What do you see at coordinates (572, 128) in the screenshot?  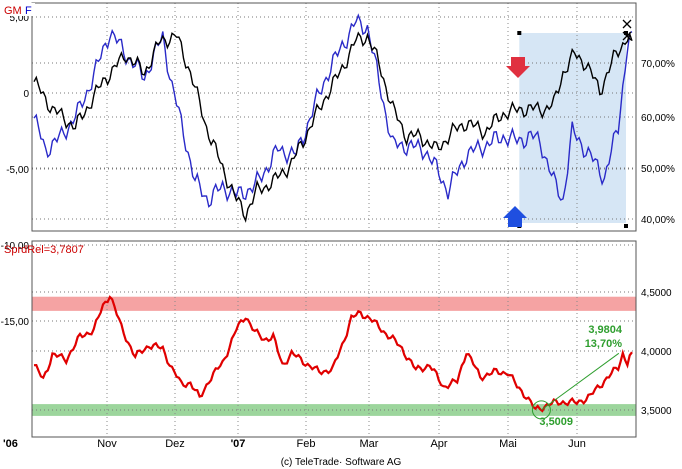 I see `highlight-region` at bounding box center [572, 128].